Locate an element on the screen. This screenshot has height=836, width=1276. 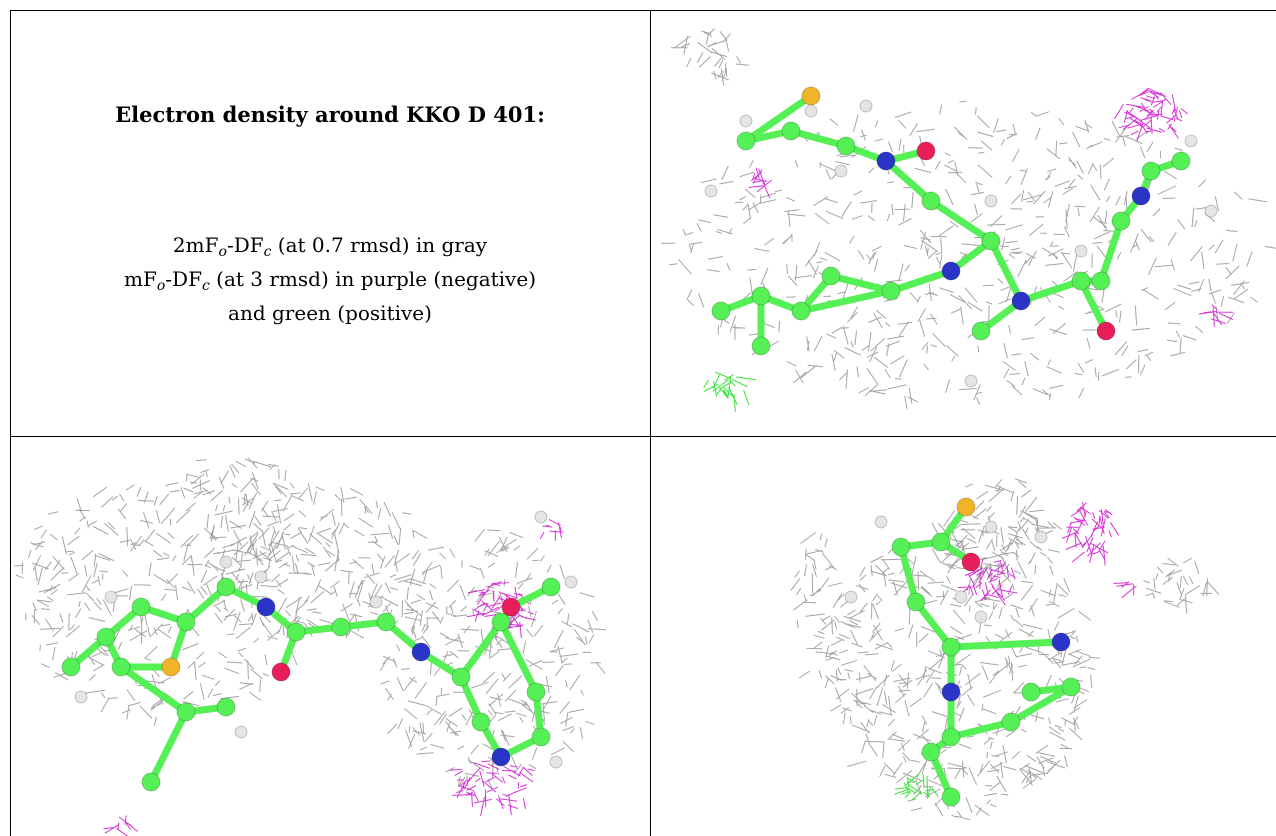
density-mesh-gray-side is located at coordinates (826, 610).